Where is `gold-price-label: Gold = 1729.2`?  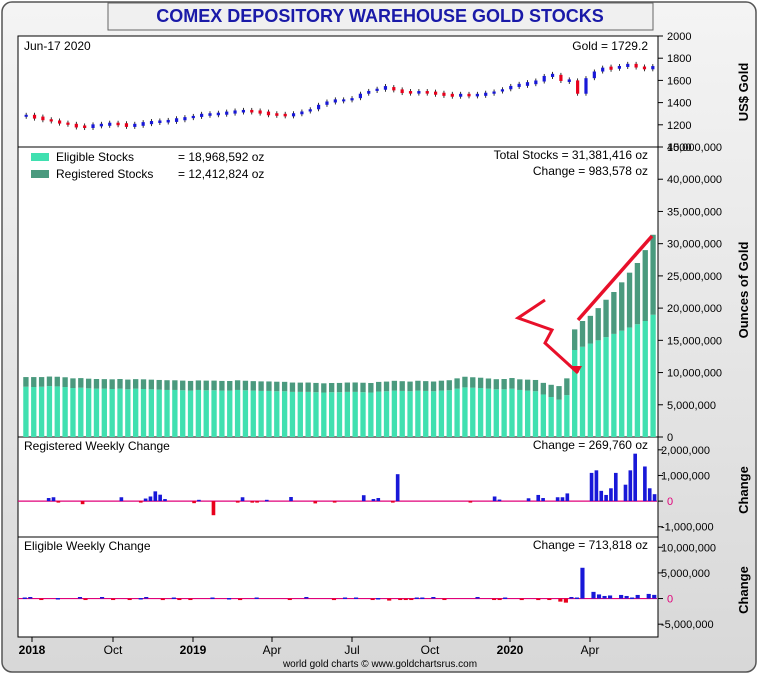 gold-price-label: Gold = 1729.2 is located at coordinates (610, 46).